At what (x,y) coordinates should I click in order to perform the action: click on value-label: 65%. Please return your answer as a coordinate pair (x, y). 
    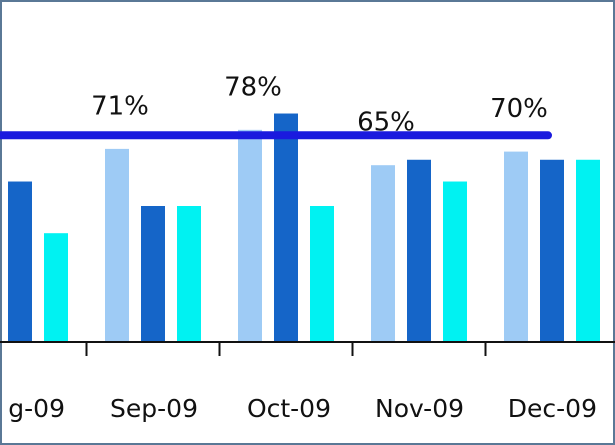
    Looking at the image, I should click on (386, 123).